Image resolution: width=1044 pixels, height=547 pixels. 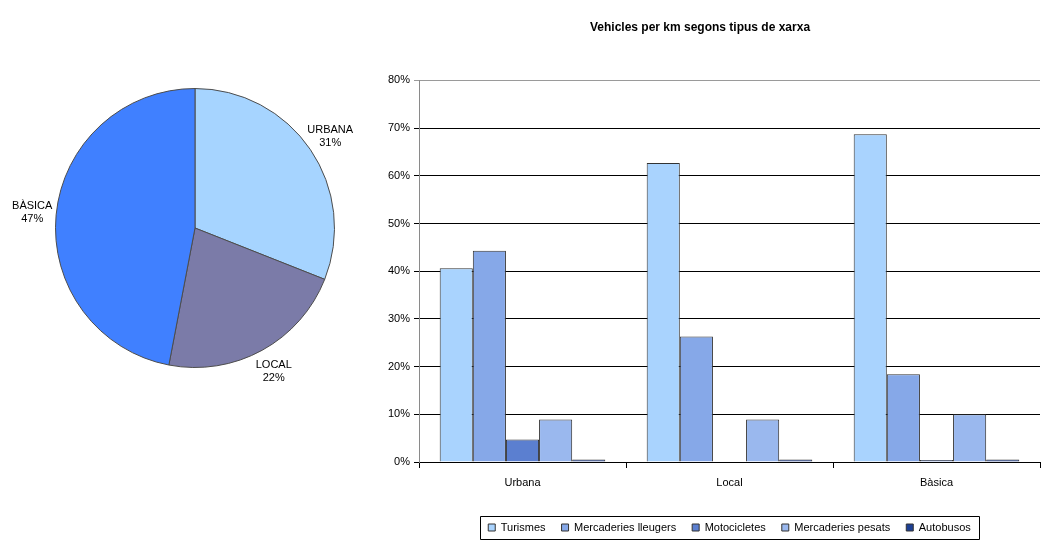 I want to click on x-tick-label: Urbana, so click(x=523, y=481).